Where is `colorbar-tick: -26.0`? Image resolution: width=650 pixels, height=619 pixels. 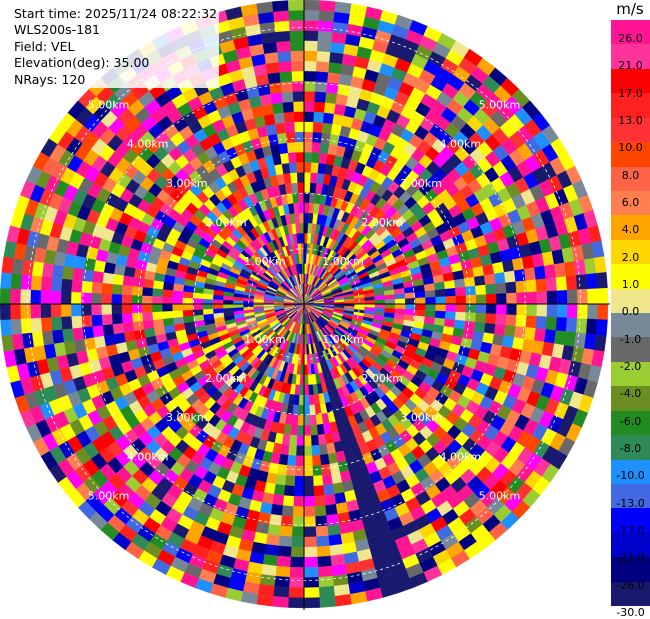 colorbar-tick: -26.0 is located at coordinates (630, 585).